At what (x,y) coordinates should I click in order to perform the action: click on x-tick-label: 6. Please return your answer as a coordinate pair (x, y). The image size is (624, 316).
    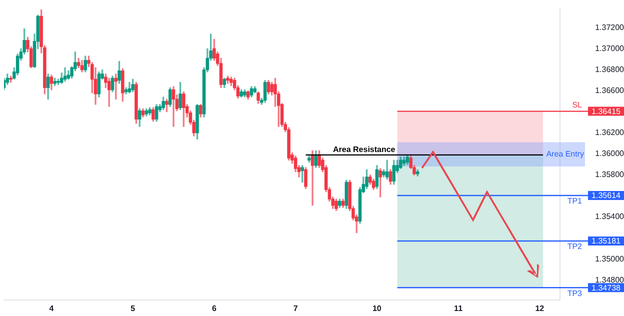
    Looking at the image, I should click on (214, 309).